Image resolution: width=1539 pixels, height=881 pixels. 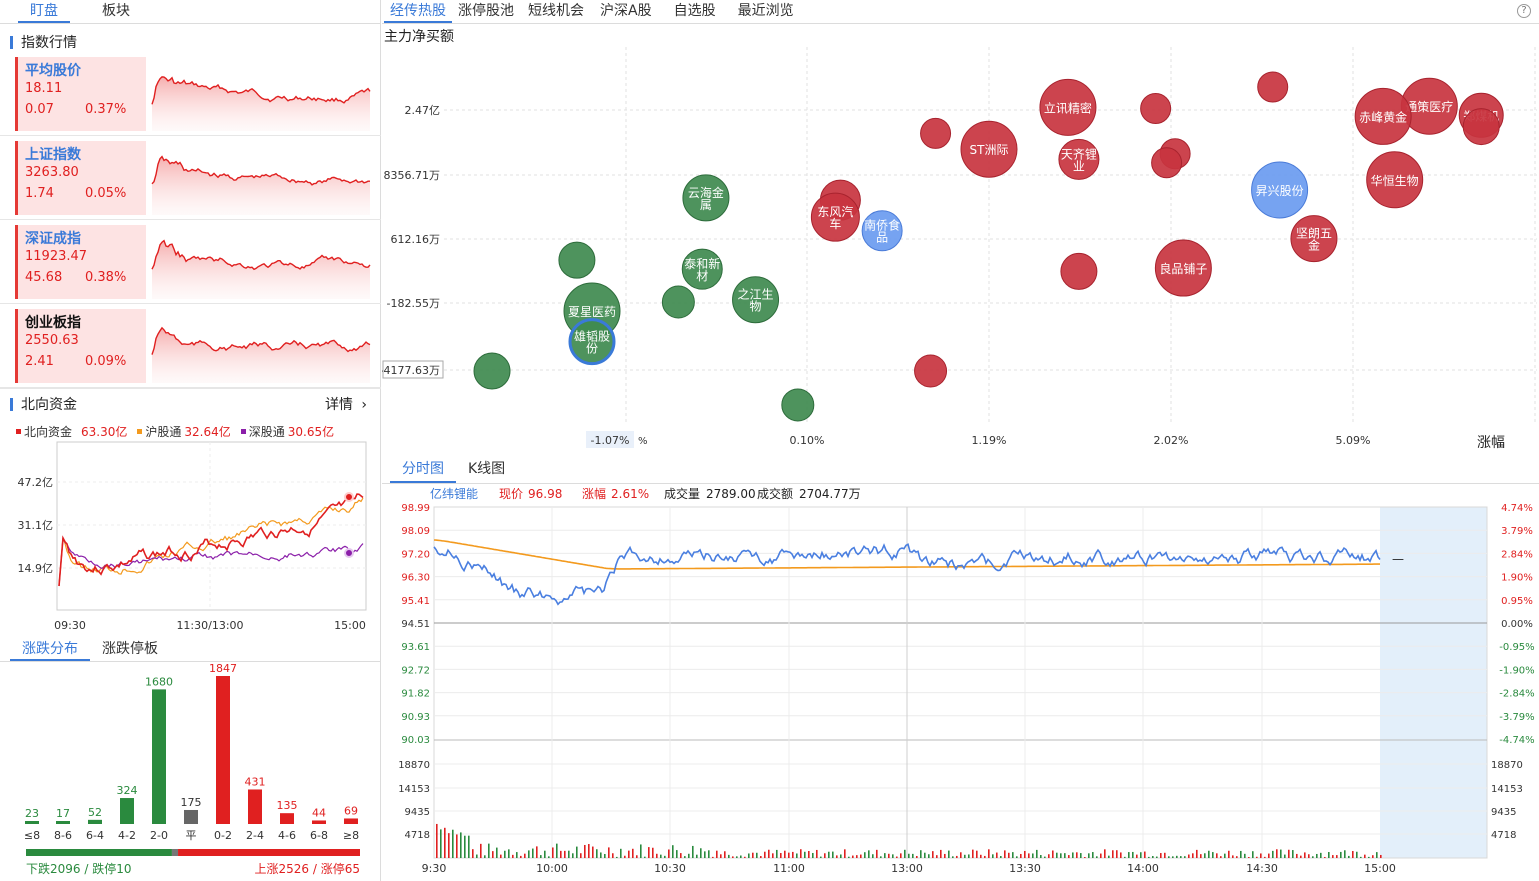 I want to click on index-card: 创业板指 2550.63 2.41 0.09%, so click(x=80, y=346).